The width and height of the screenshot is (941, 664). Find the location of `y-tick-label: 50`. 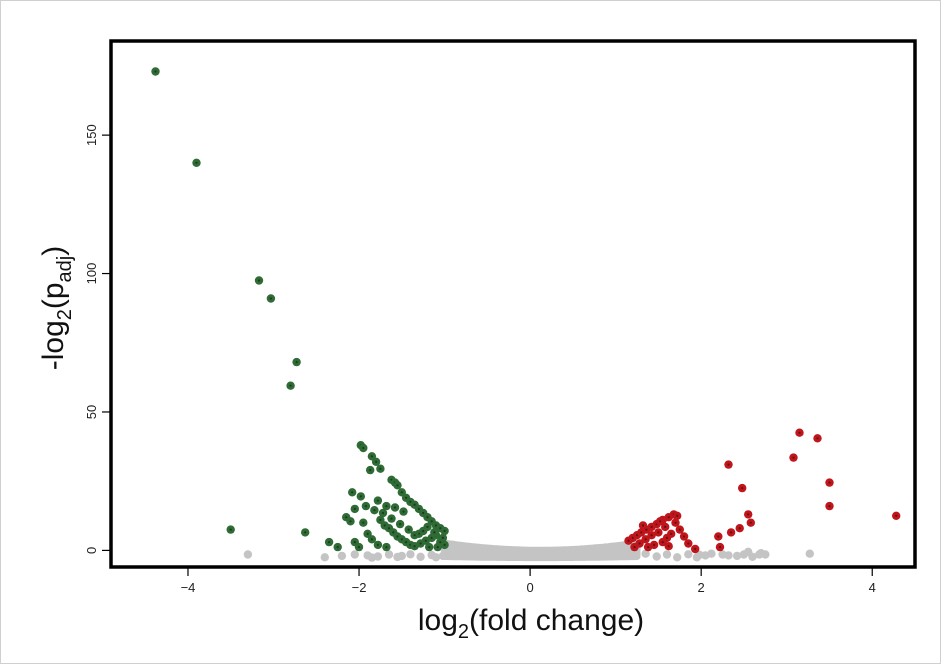

y-tick-label: 50 is located at coordinates (91, 412).